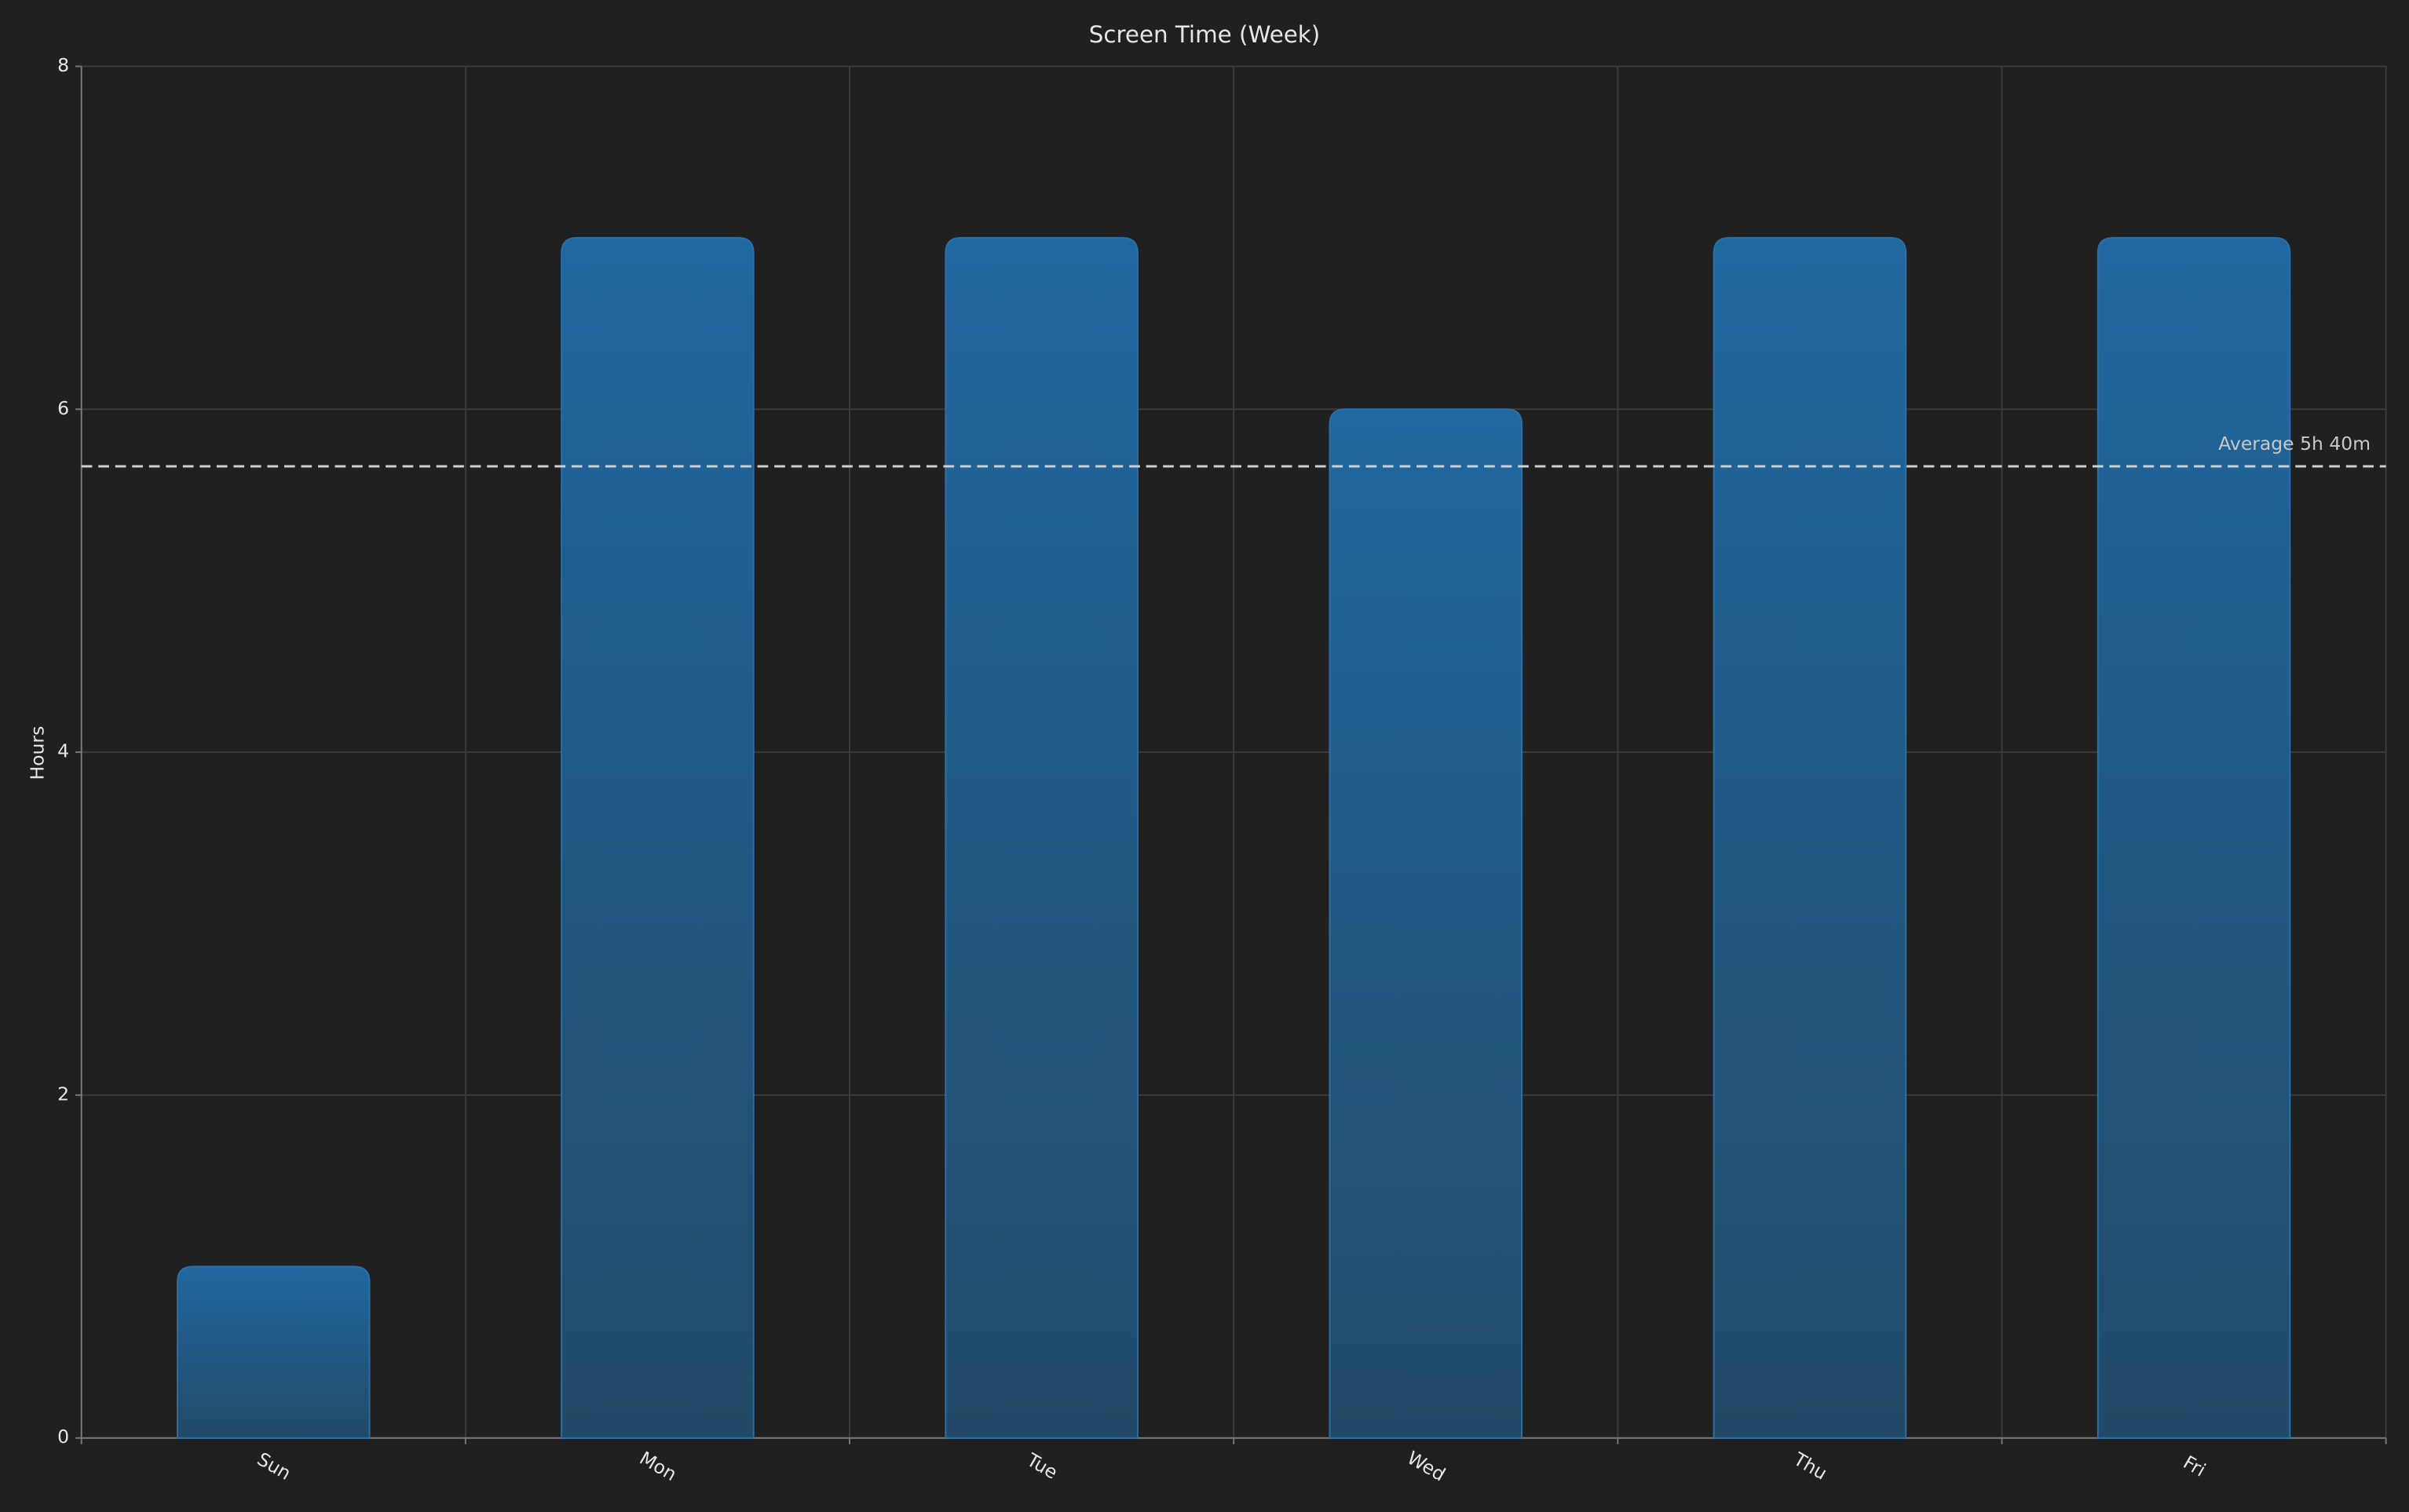  Describe the element at coordinates (1204, 34) in the screenshot. I see `chart-title: Screen Time (Week)` at that location.